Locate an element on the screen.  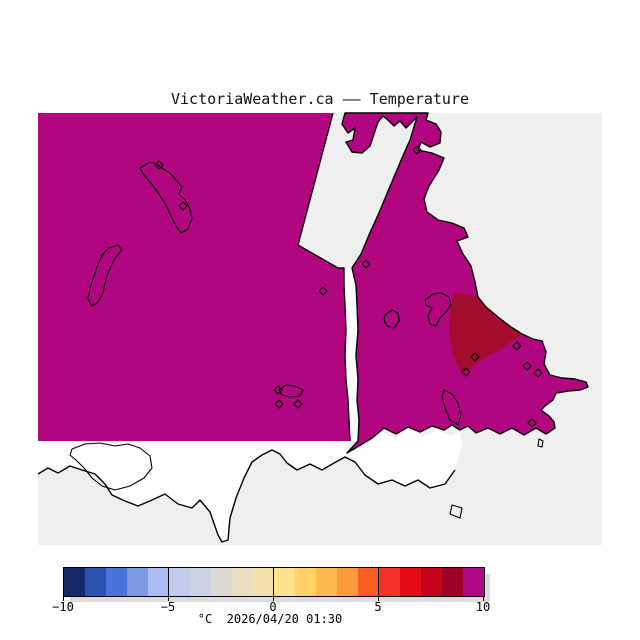
inlet-water-outline is located at coordinates (451, 407).